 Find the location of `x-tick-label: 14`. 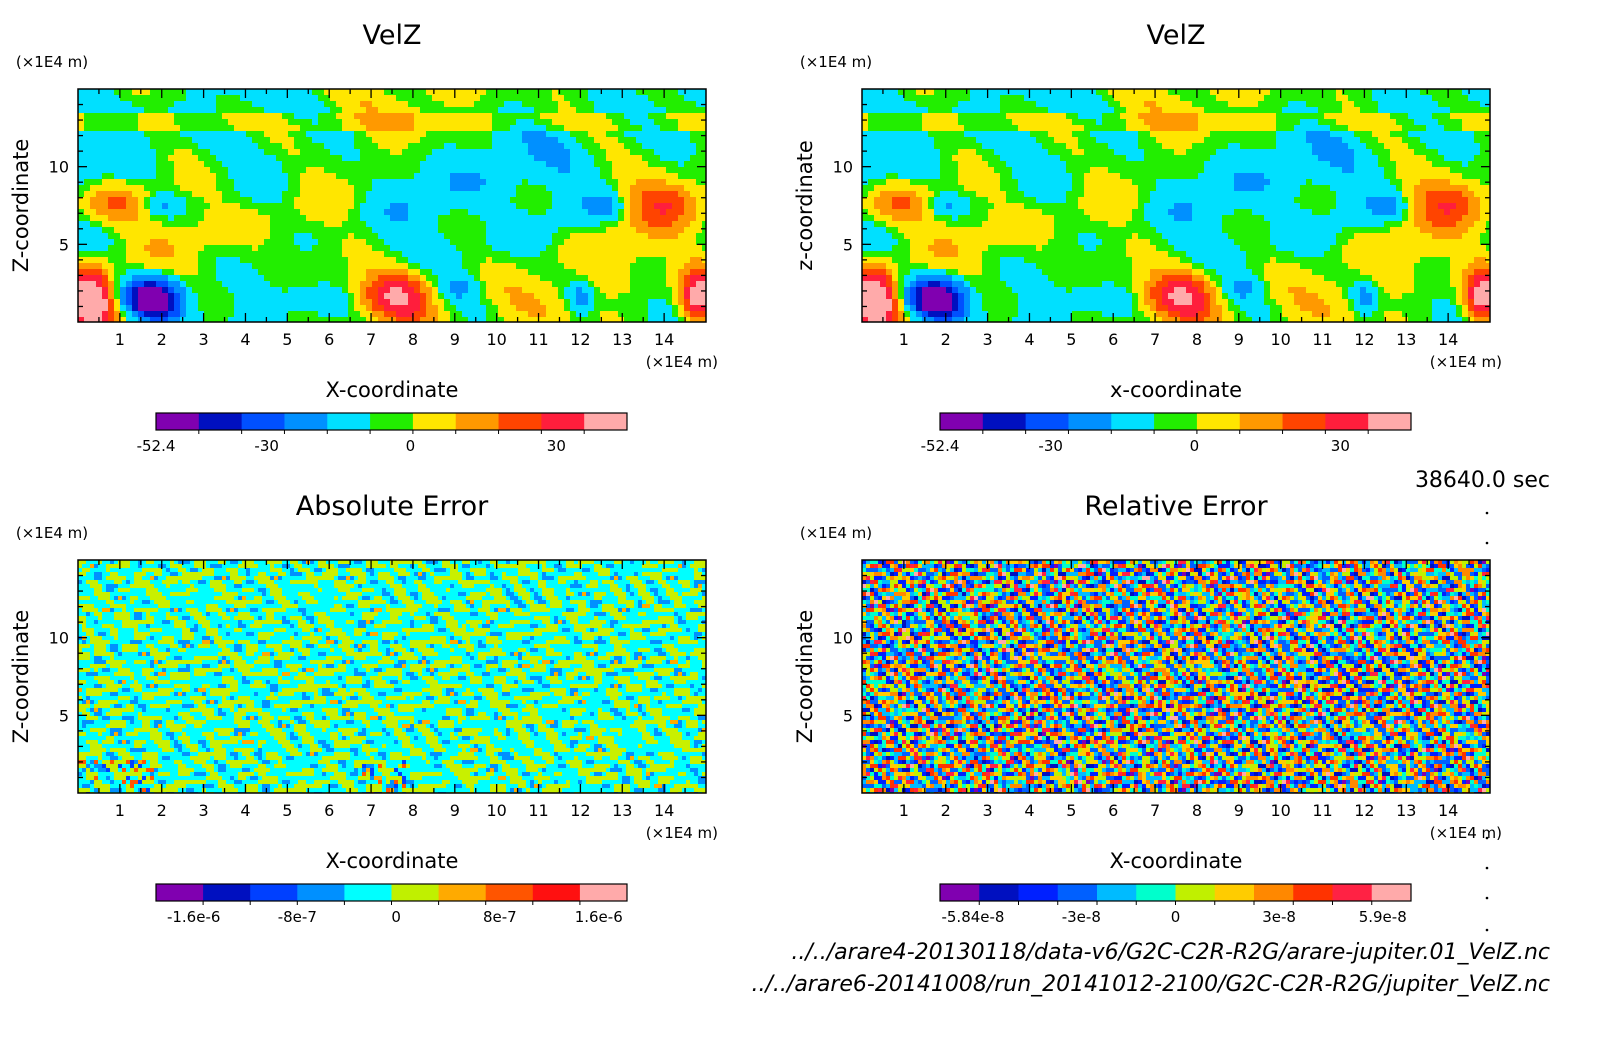

x-tick-label: 14 is located at coordinates (1448, 810).